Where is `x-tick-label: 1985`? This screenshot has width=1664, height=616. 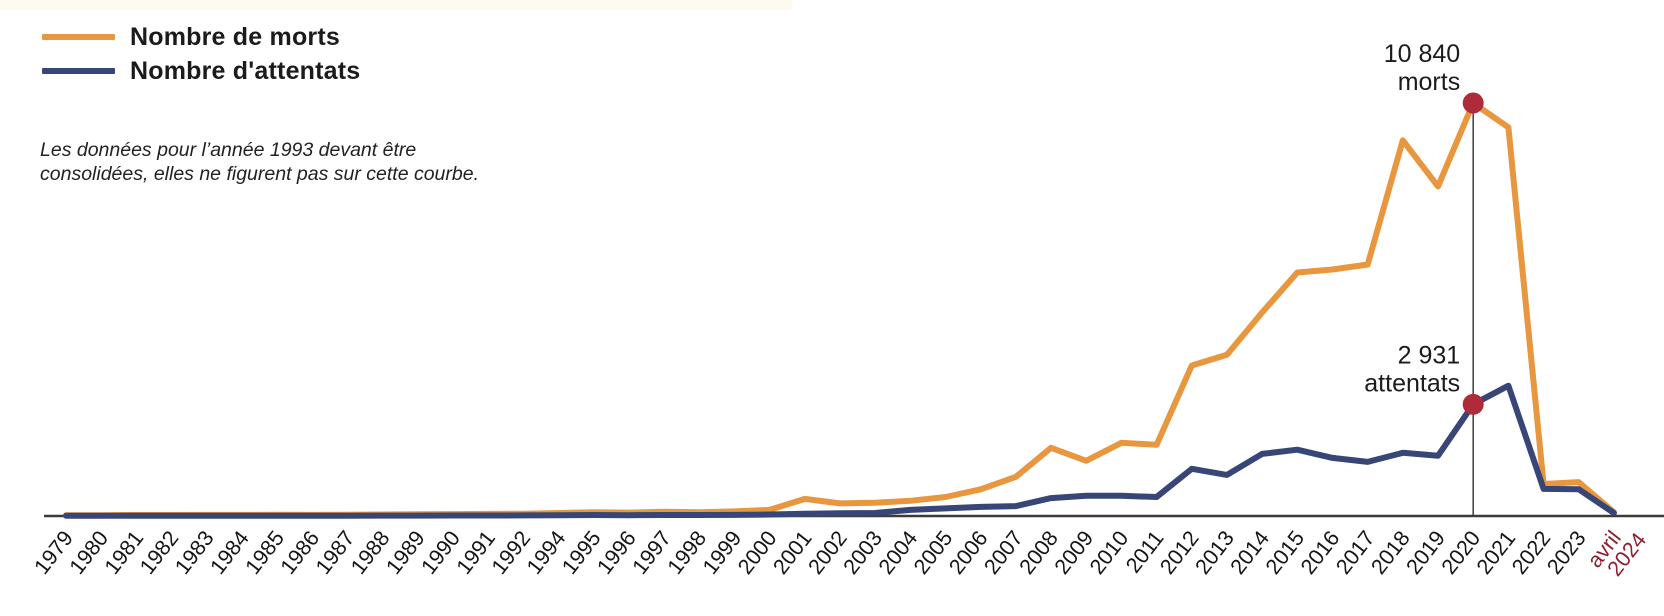 x-tick-label: 1985 is located at coordinates (265, 552).